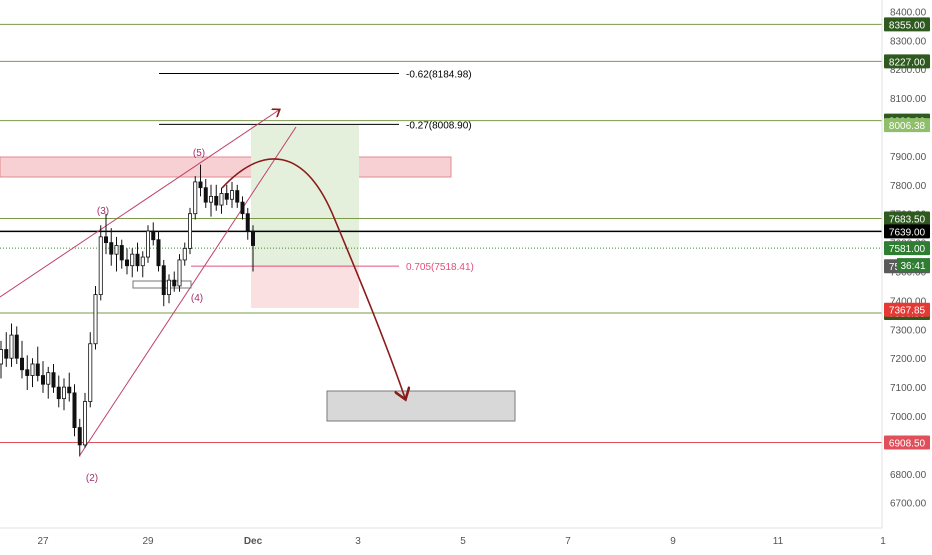  I want to click on level-badge: 7639.00, so click(907, 232).